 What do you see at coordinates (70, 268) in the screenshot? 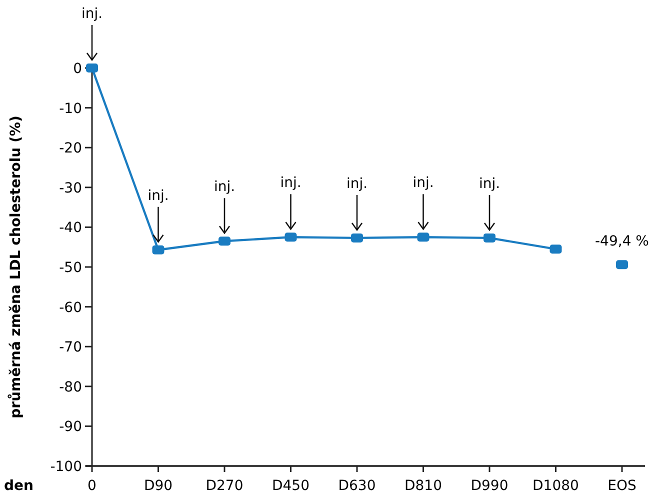
I see `y-tick-label: -50` at bounding box center [70, 268].